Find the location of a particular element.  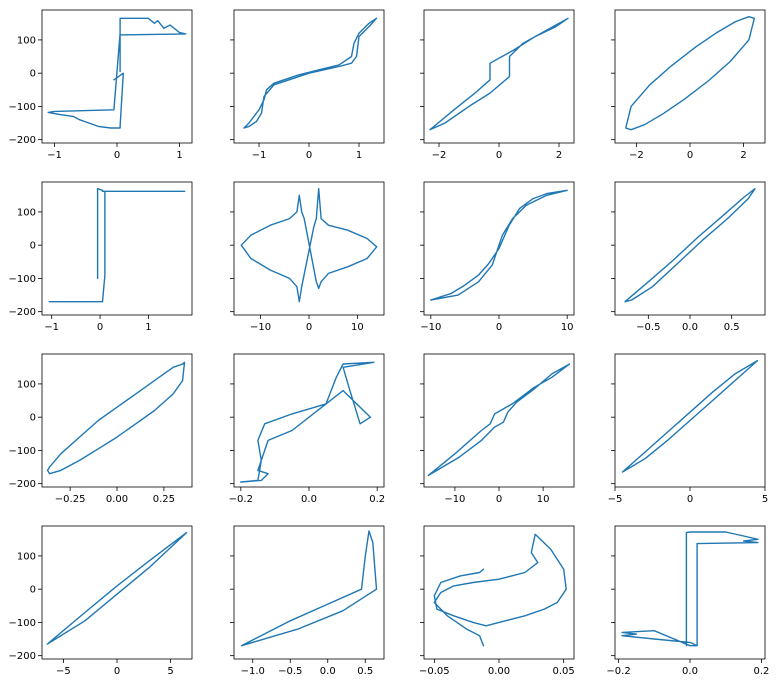

subplot-1-2: −1 0 1 is located at coordinates (307, 85).